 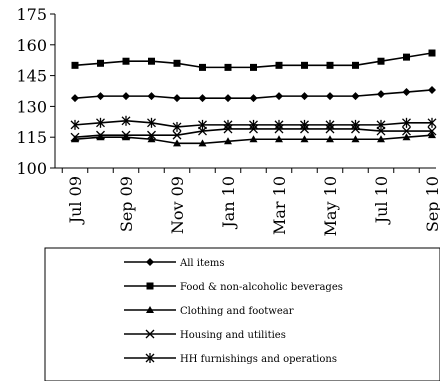 I want to click on legend-label: Housing and utilities, so click(x=233, y=335).